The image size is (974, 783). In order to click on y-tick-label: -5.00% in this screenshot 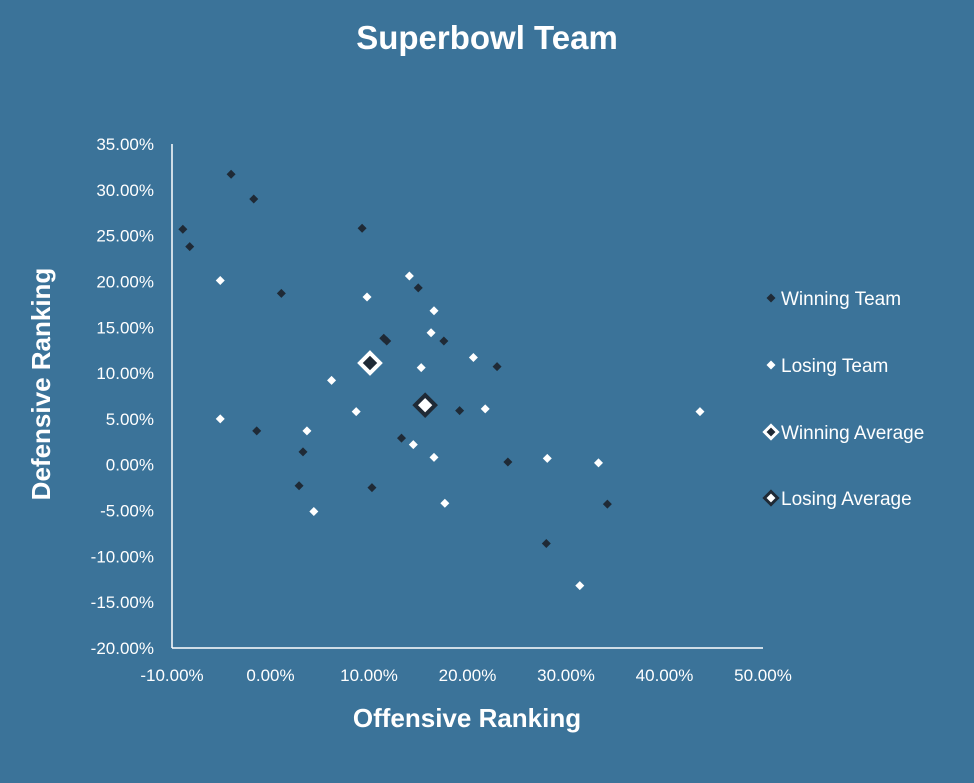, I will do `click(127, 511)`.